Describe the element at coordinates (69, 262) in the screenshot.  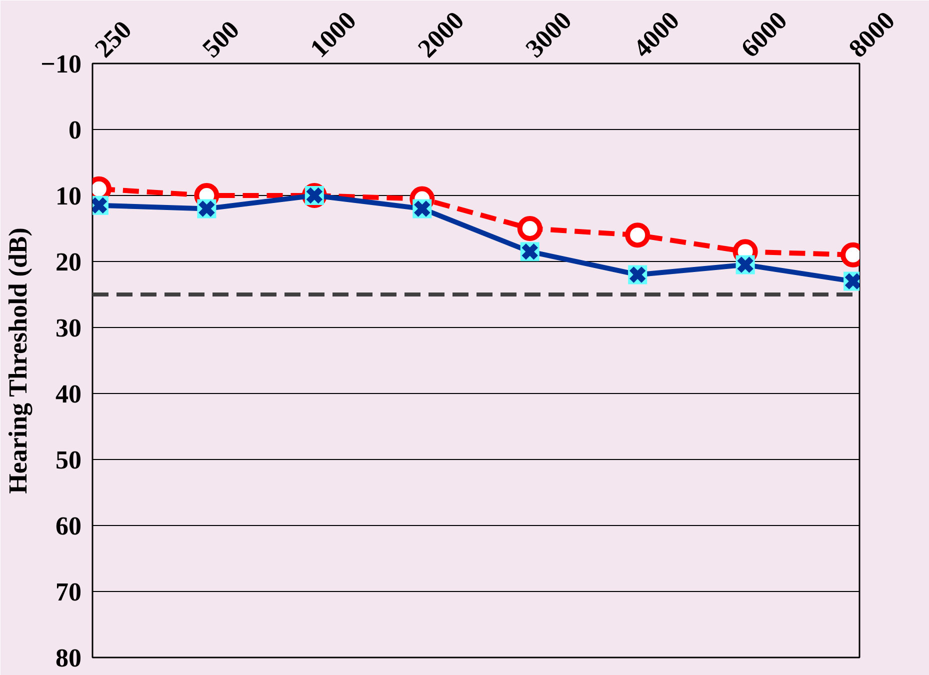
I see `y-tick-label: 20` at that location.